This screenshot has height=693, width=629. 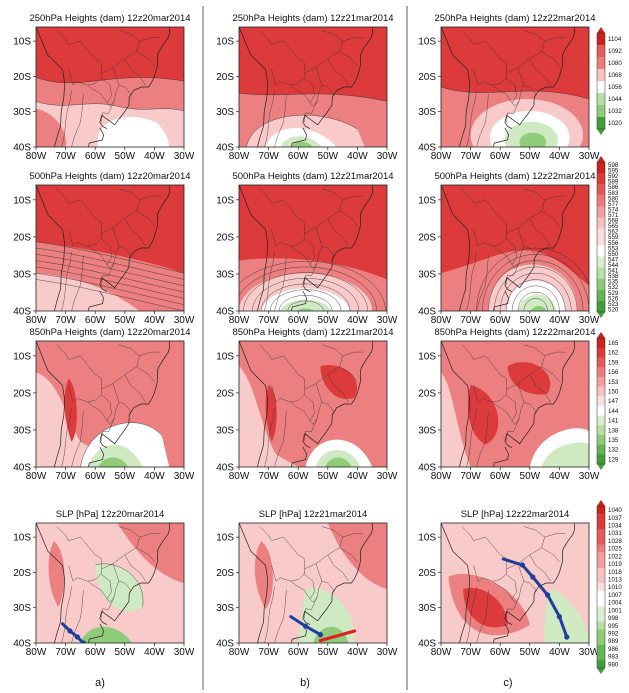 What do you see at coordinates (601, 159) in the screenshot?
I see `colorbar-cap-top` at bounding box center [601, 159].